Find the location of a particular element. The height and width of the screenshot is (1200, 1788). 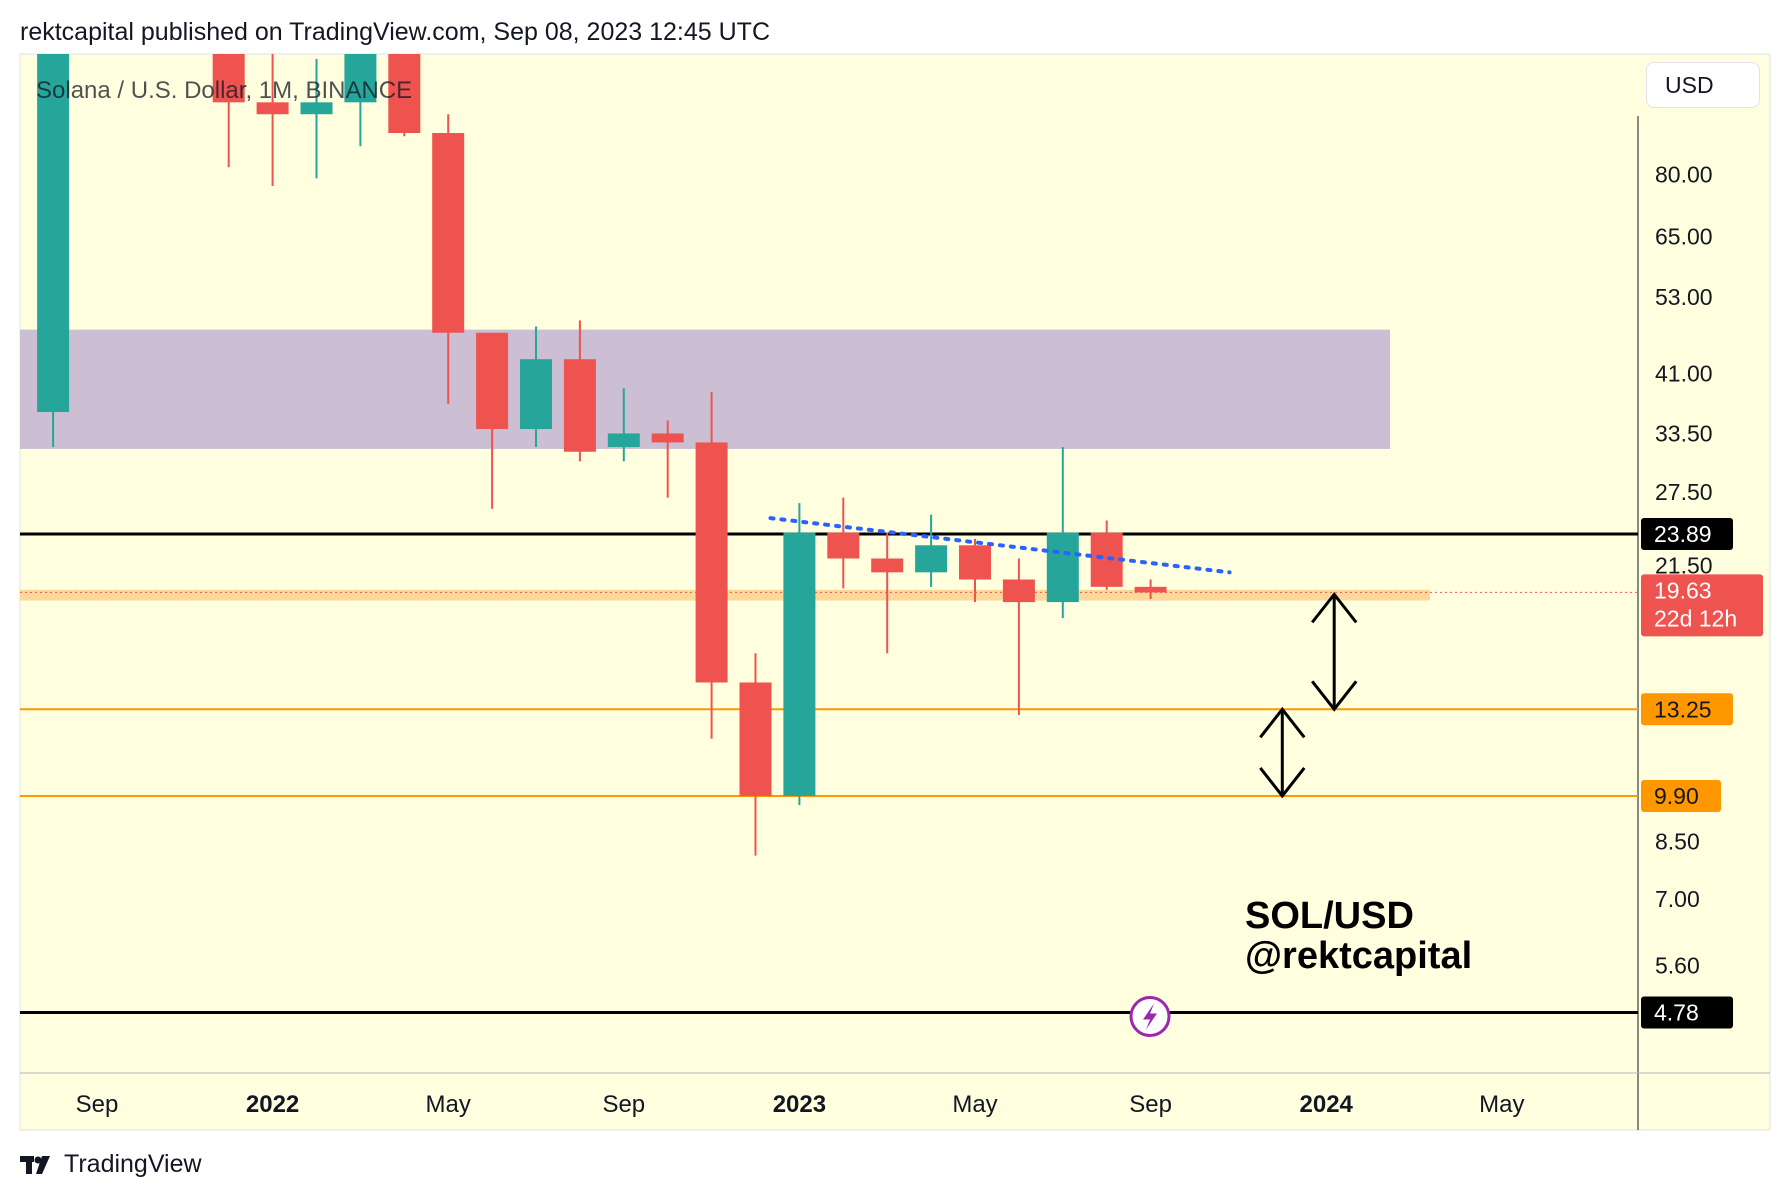

descending-trendline is located at coordinates (1000, 545).